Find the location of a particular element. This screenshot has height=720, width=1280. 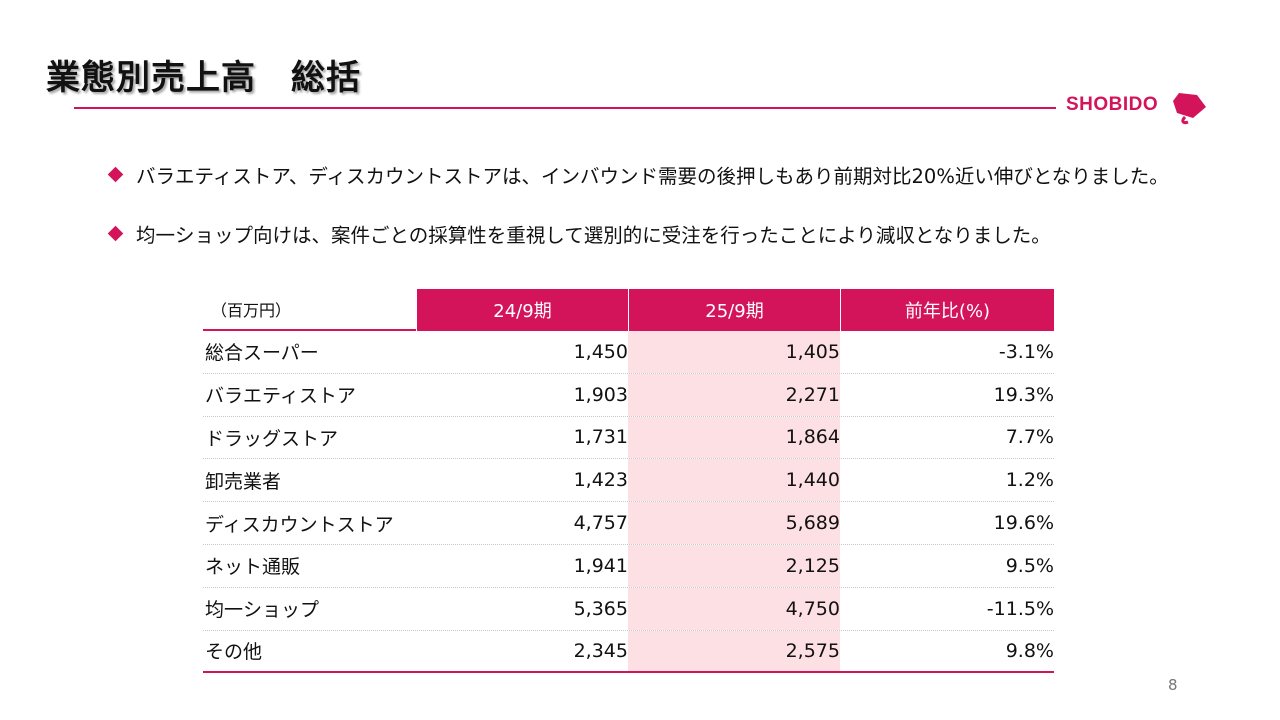

table-header-row: （百万円） 24/9期 25/9期 前年比(%) is located at coordinates (628, 310).